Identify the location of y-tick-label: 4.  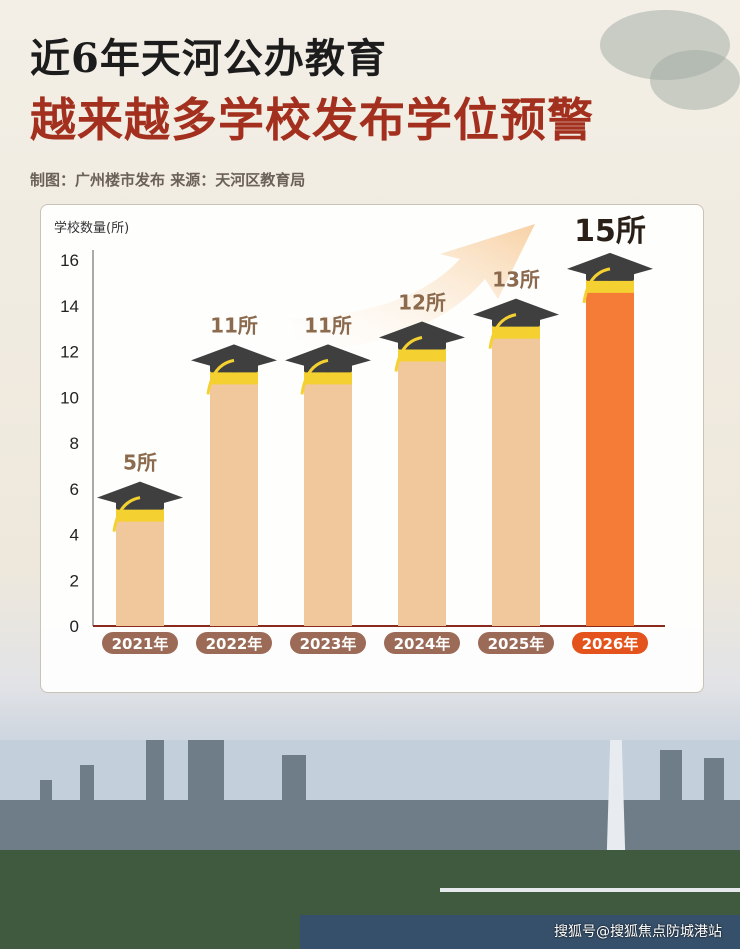
(74, 535).